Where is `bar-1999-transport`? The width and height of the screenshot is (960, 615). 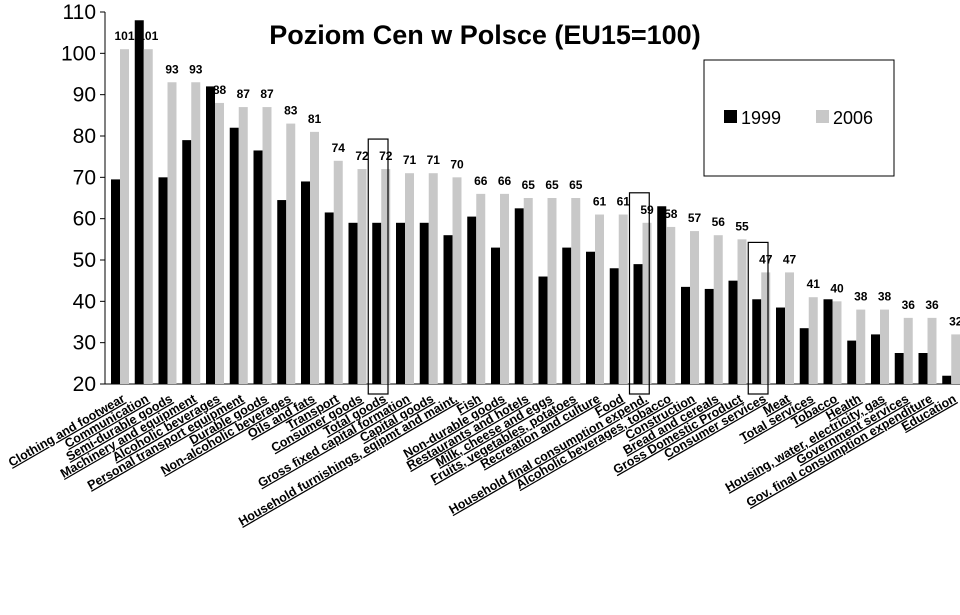
bar-1999-transport is located at coordinates (329, 298).